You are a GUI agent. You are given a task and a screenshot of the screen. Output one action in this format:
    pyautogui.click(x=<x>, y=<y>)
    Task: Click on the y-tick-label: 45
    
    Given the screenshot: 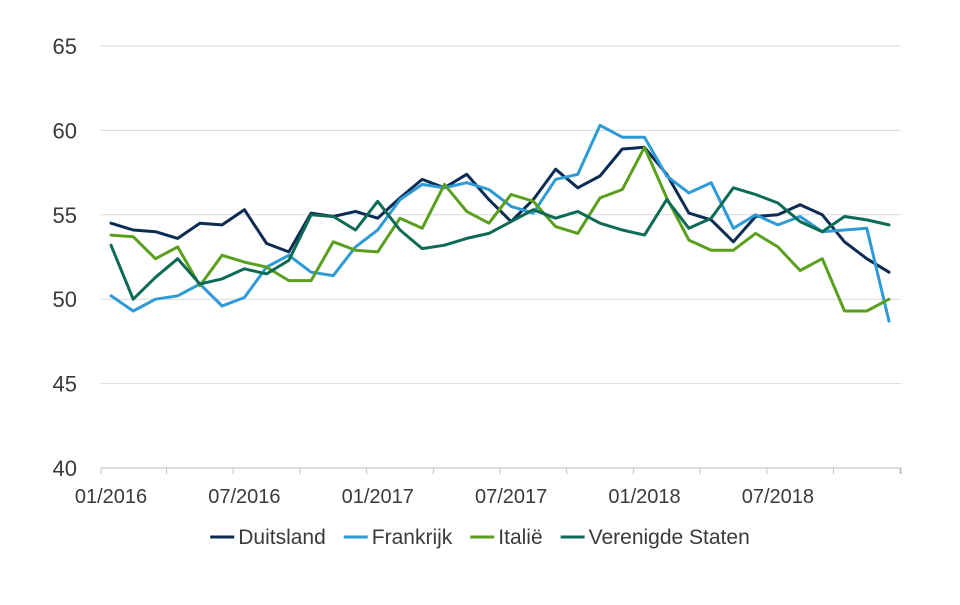 What is the action you would take?
    pyautogui.click(x=65, y=384)
    